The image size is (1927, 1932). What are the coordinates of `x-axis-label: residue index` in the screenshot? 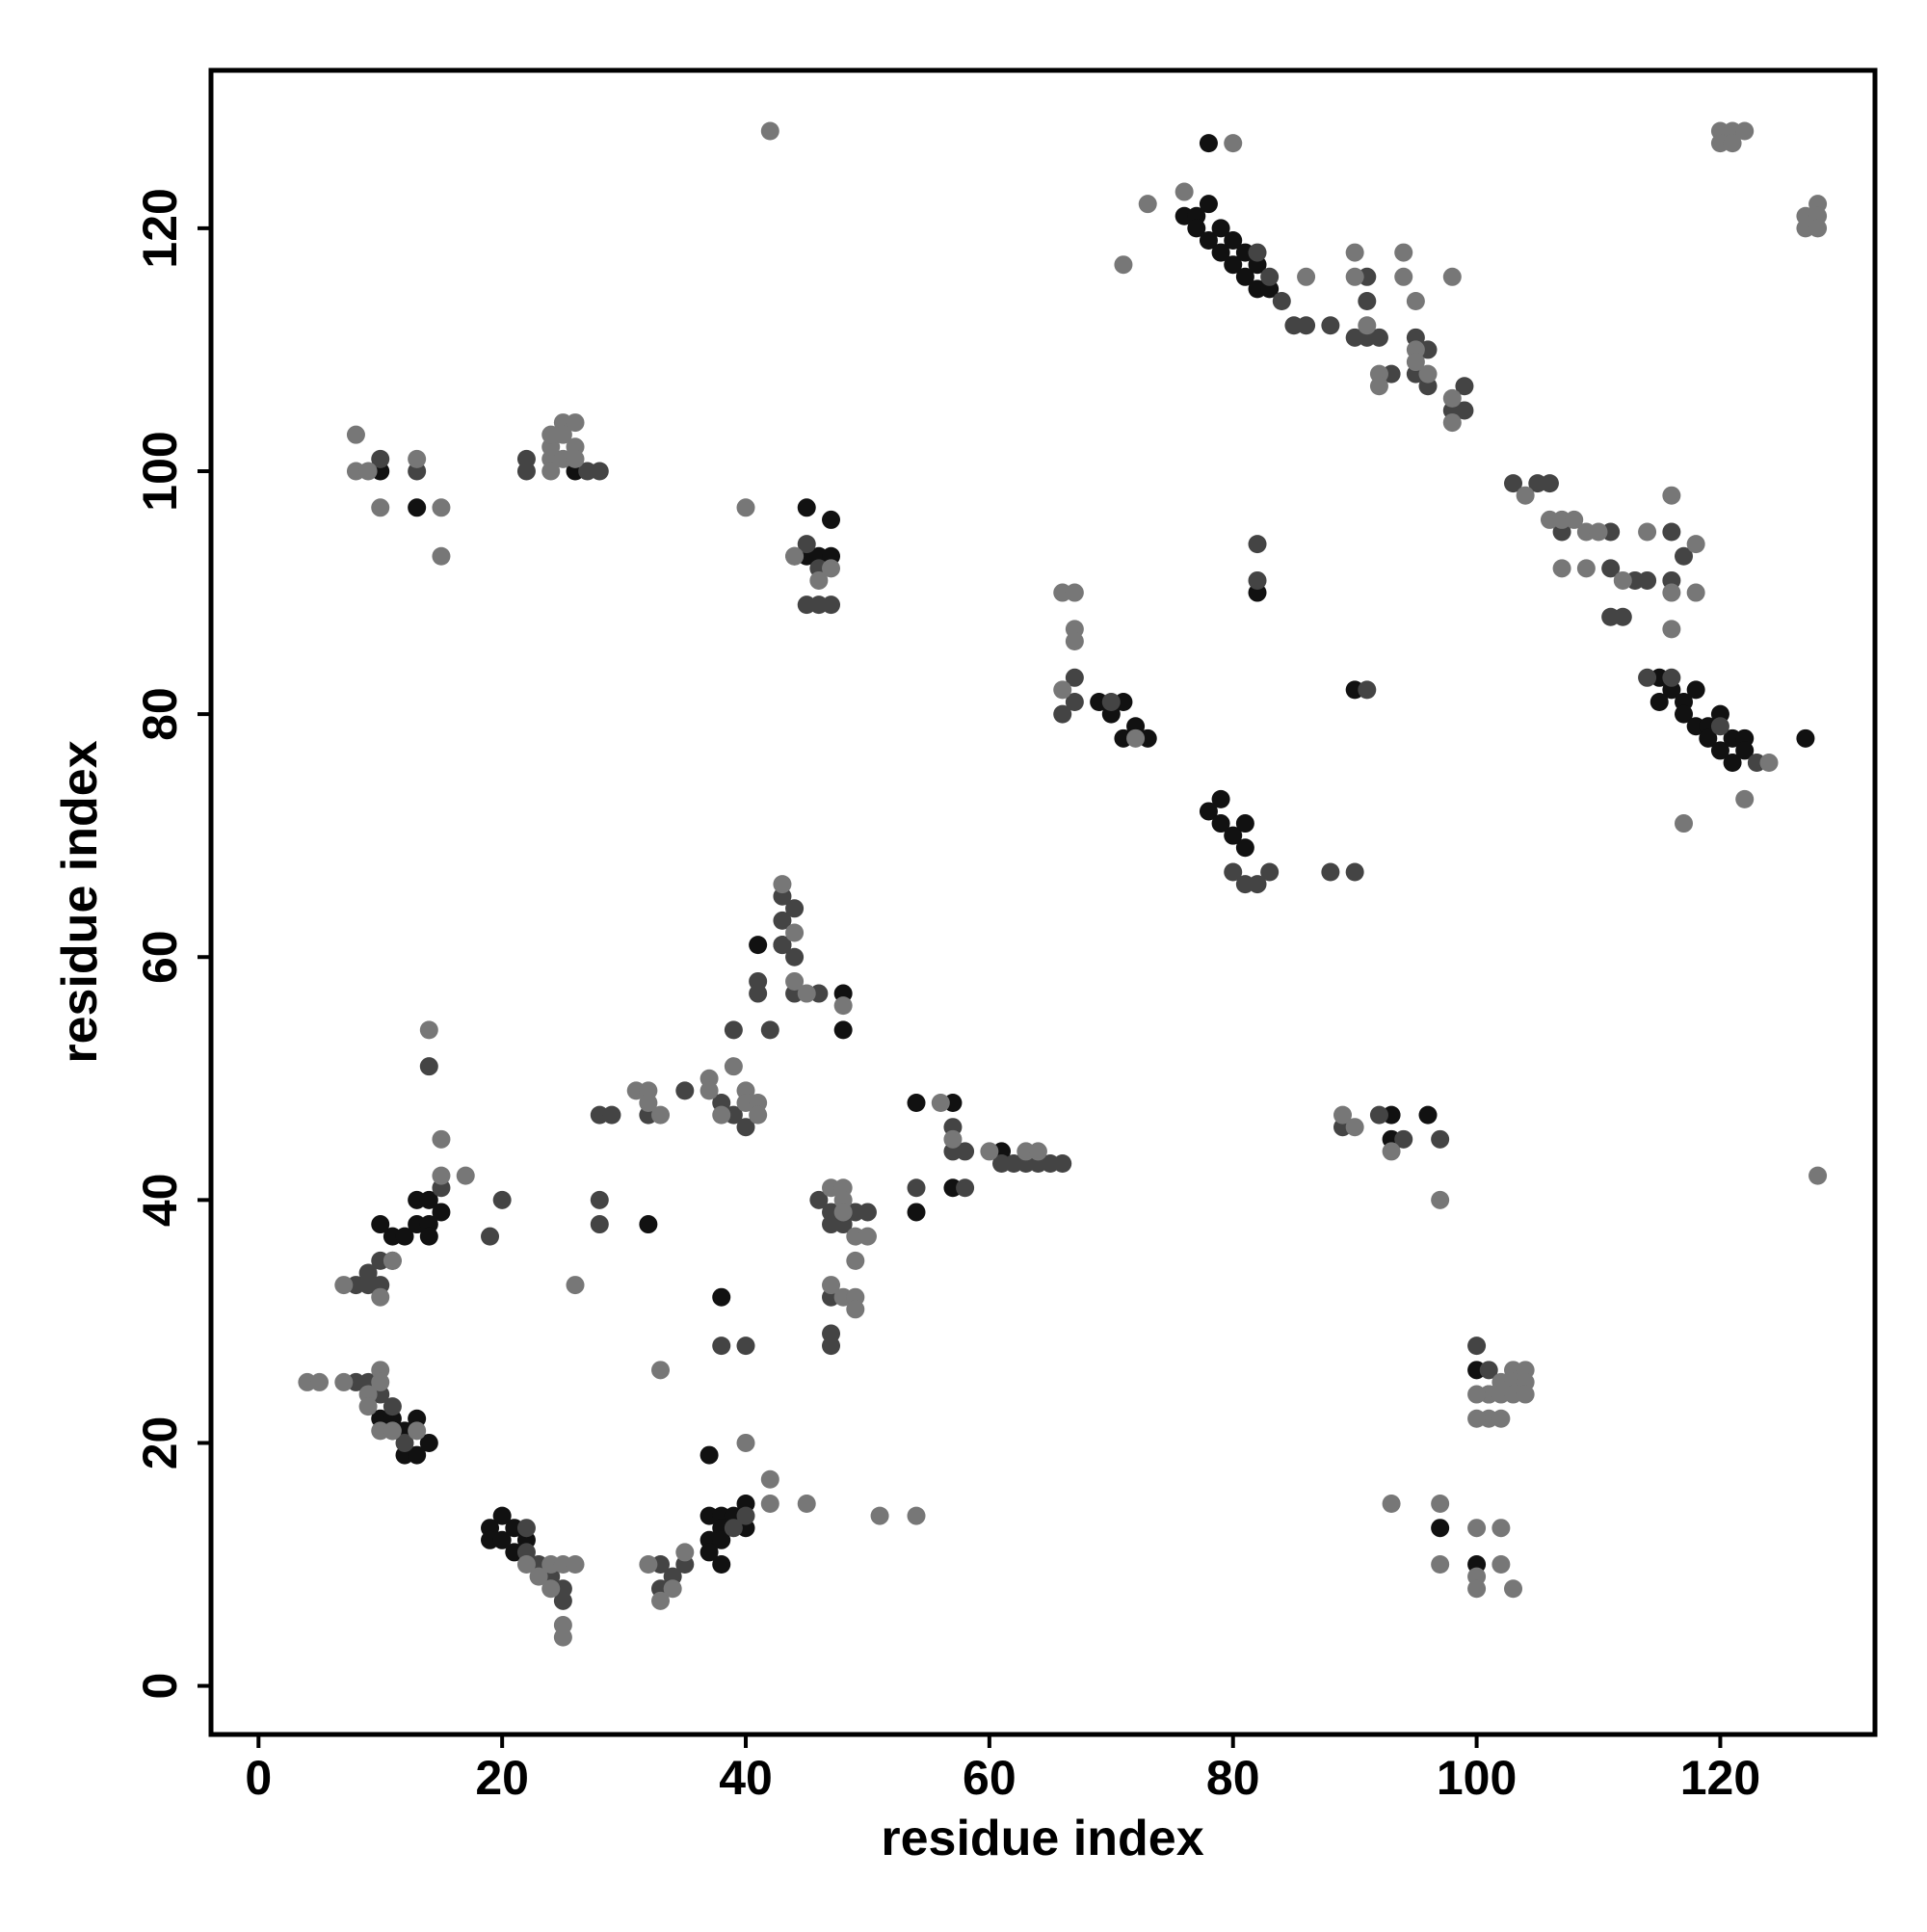 It's located at (1042, 1838).